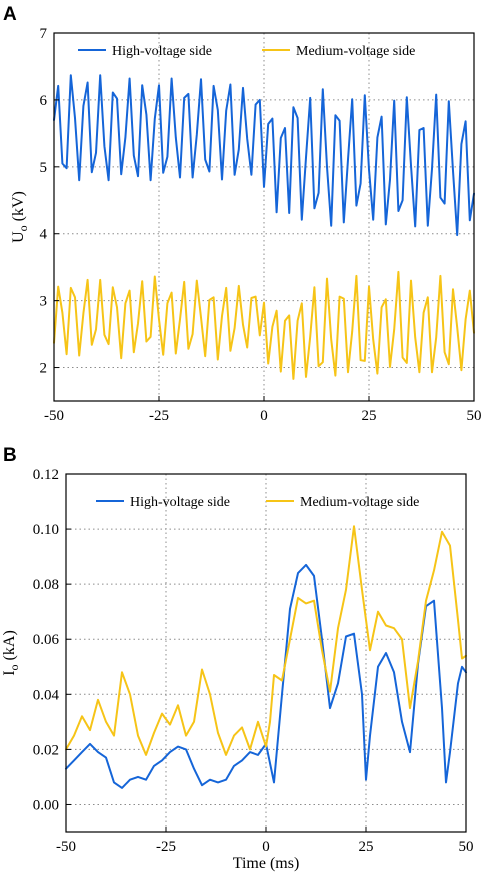  Describe the element at coordinates (44, 101) in the screenshot. I see `y-tick-label: 6` at that location.